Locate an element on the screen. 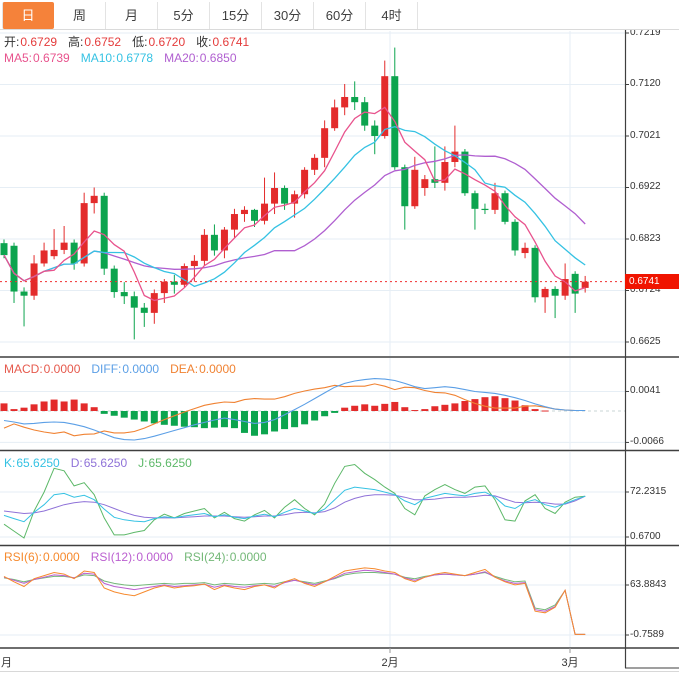 This screenshot has width=679, height=678. ohlc-legend: 开:0.6729 高:0.6752 低:0.6720 收:0.6741 is located at coordinates (132, 42).